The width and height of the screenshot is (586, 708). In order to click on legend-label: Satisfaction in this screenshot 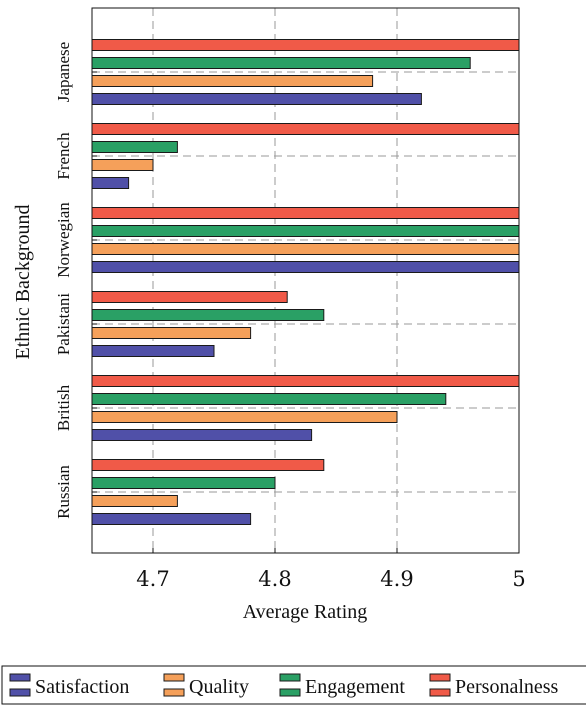, I will do `click(82, 687)`.